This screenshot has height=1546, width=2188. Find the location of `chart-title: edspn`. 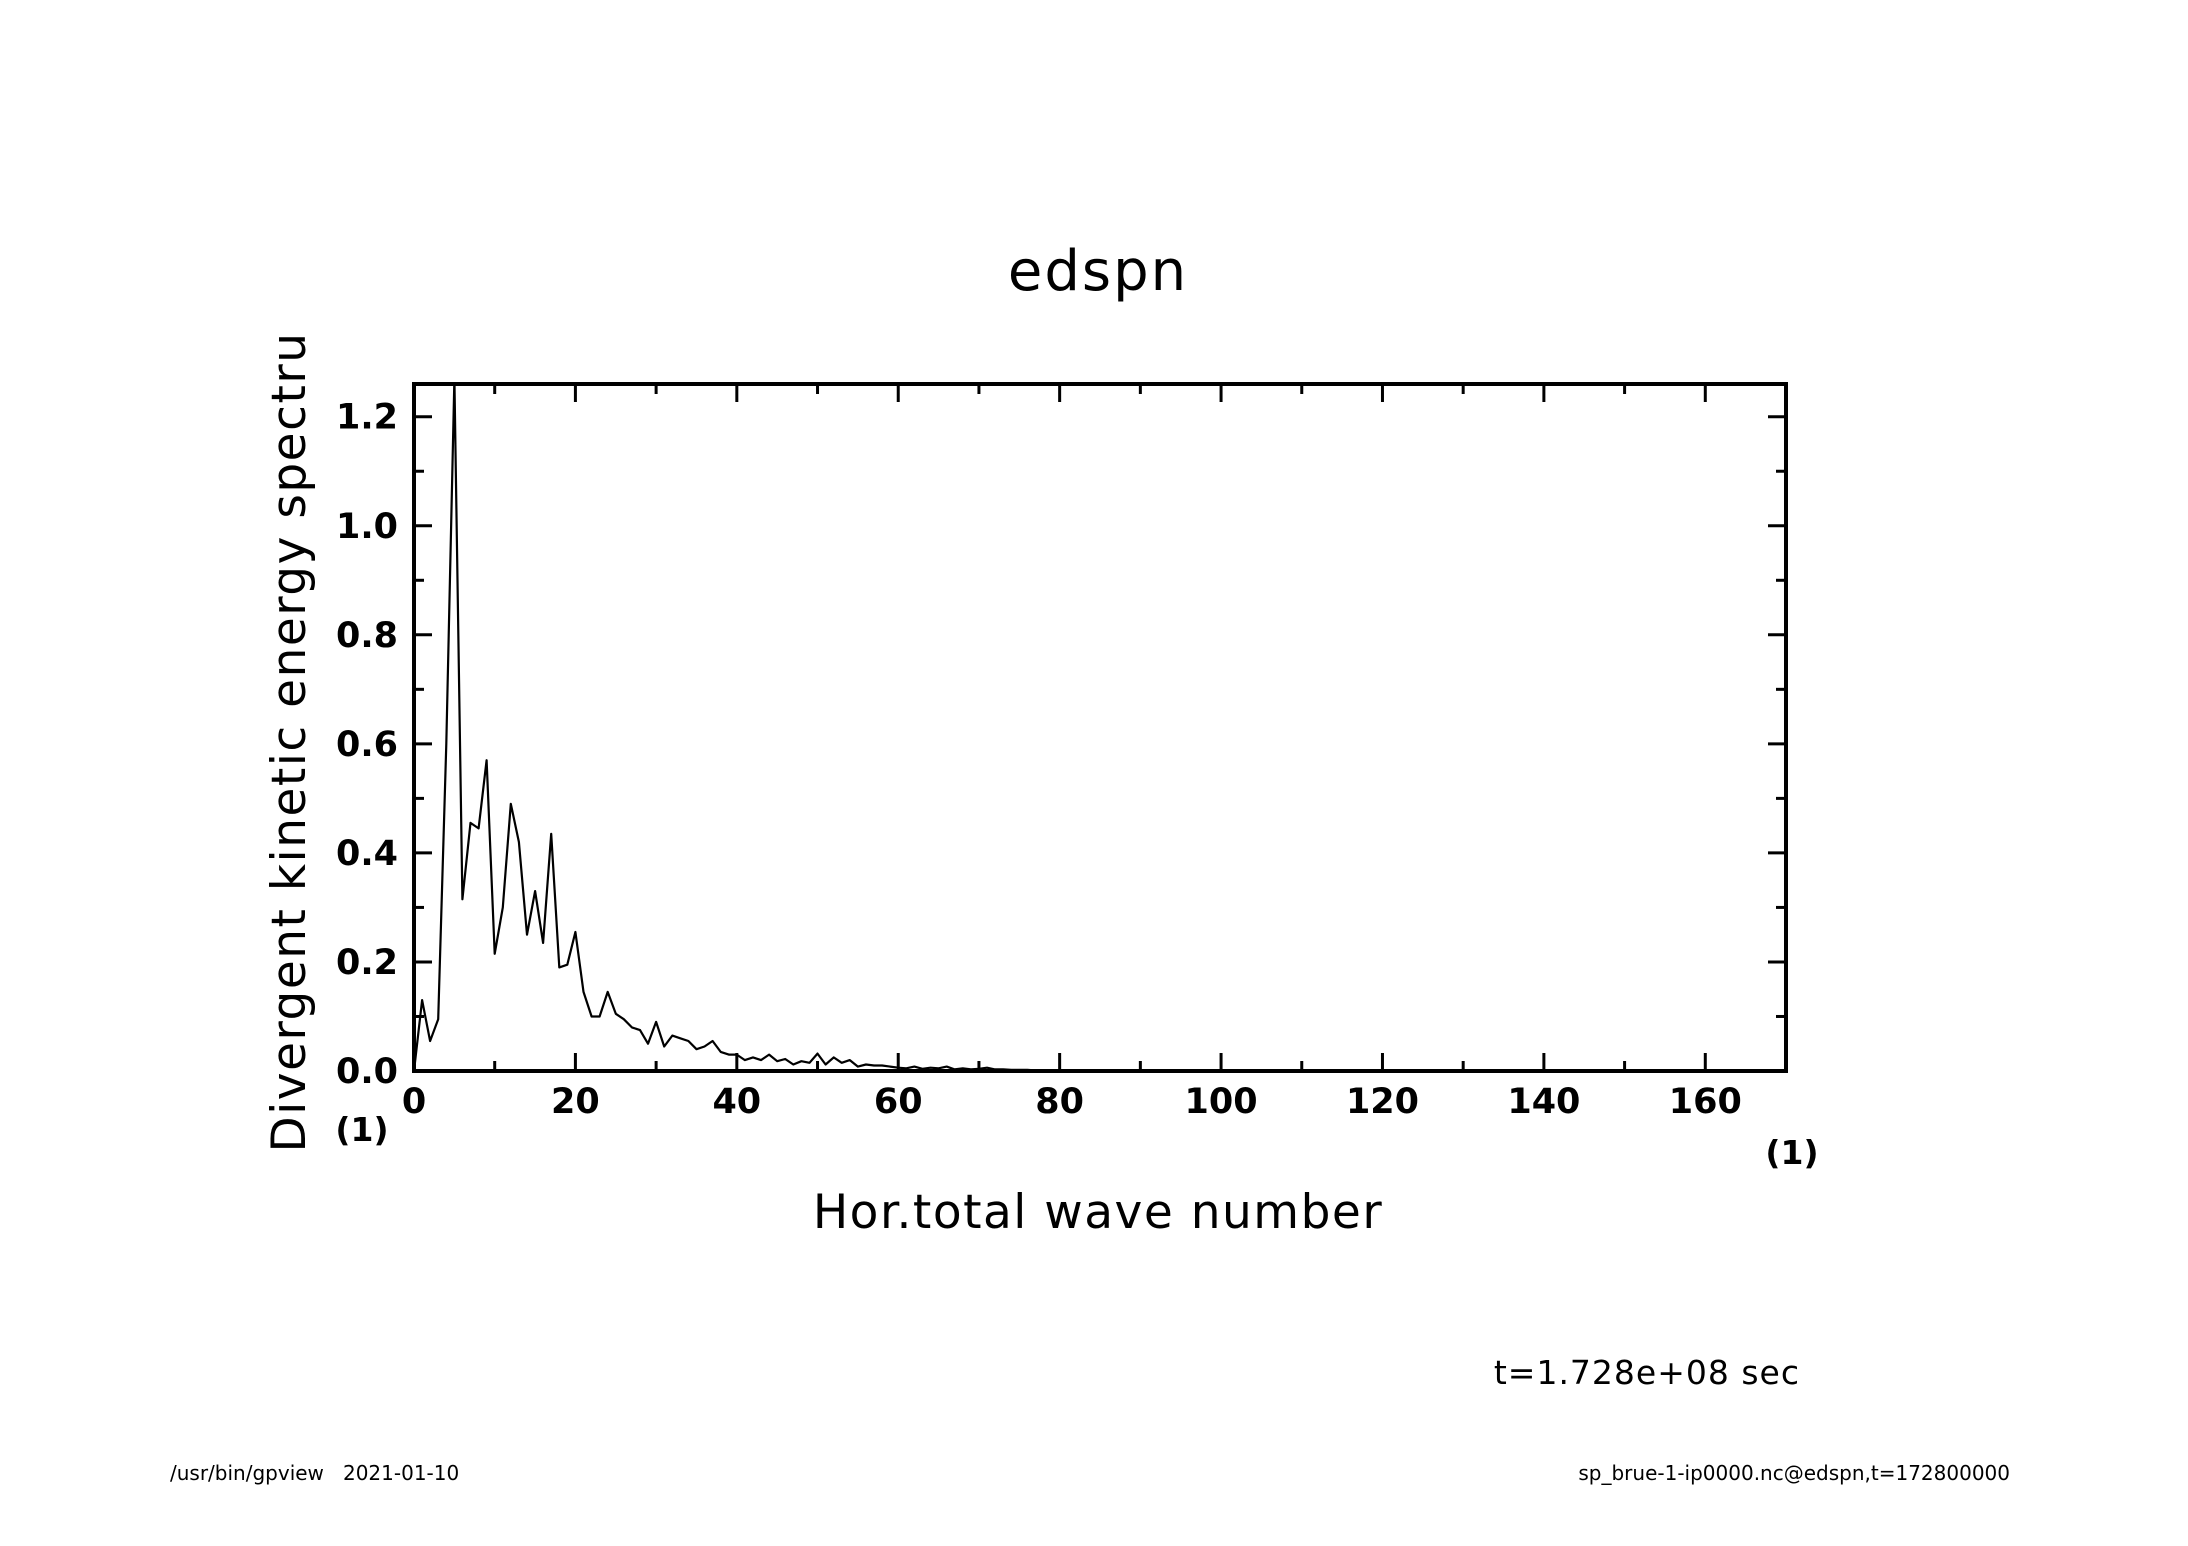

chart-title: edspn is located at coordinates (1098, 271).